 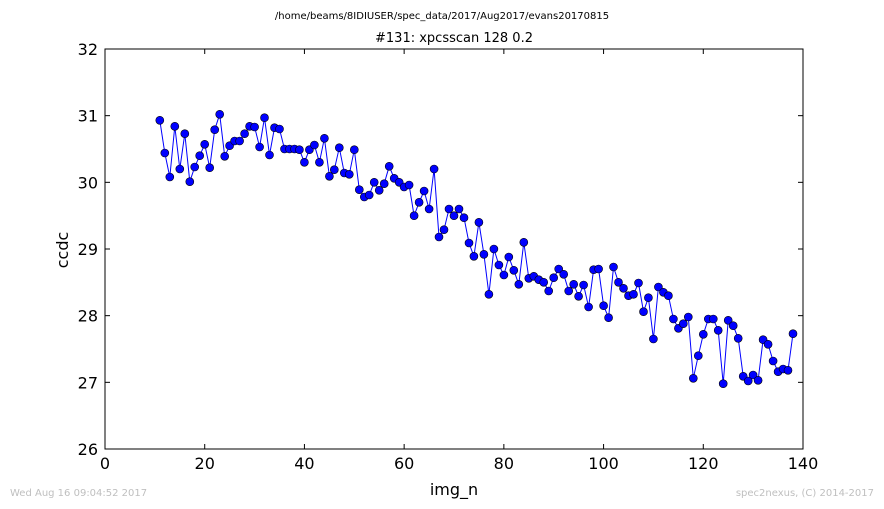 What do you see at coordinates (205, 463) in the screenshot?
I see `x-tick-label: 20` at bounding box center [205, 463].